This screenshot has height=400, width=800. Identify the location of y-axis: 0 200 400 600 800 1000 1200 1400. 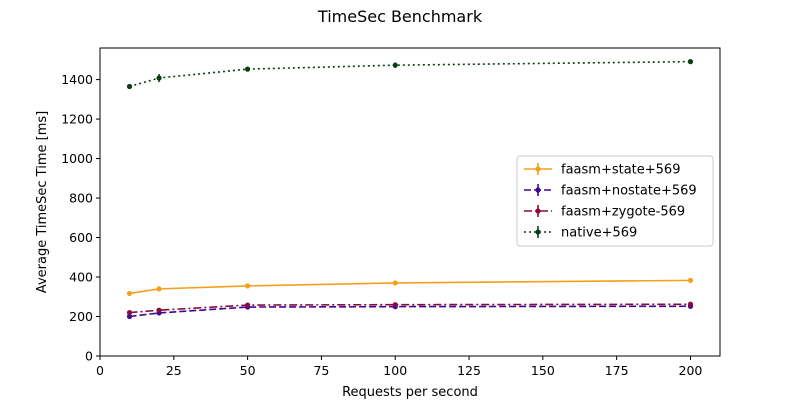
(80, 218).